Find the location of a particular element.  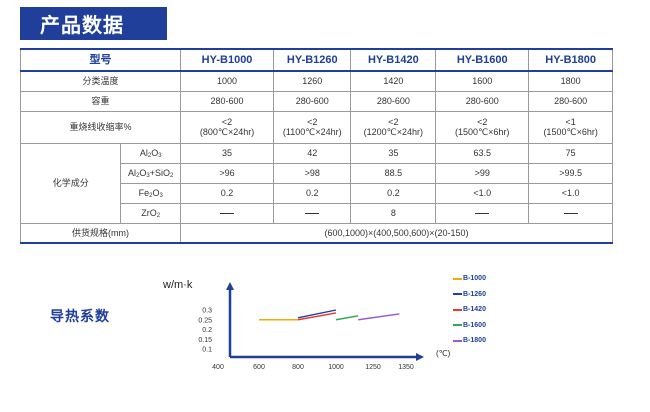

table-row: Fe2O3 0.2 0.2 0.2 <1.0 <1.0 is located at coordinates (317, 193).